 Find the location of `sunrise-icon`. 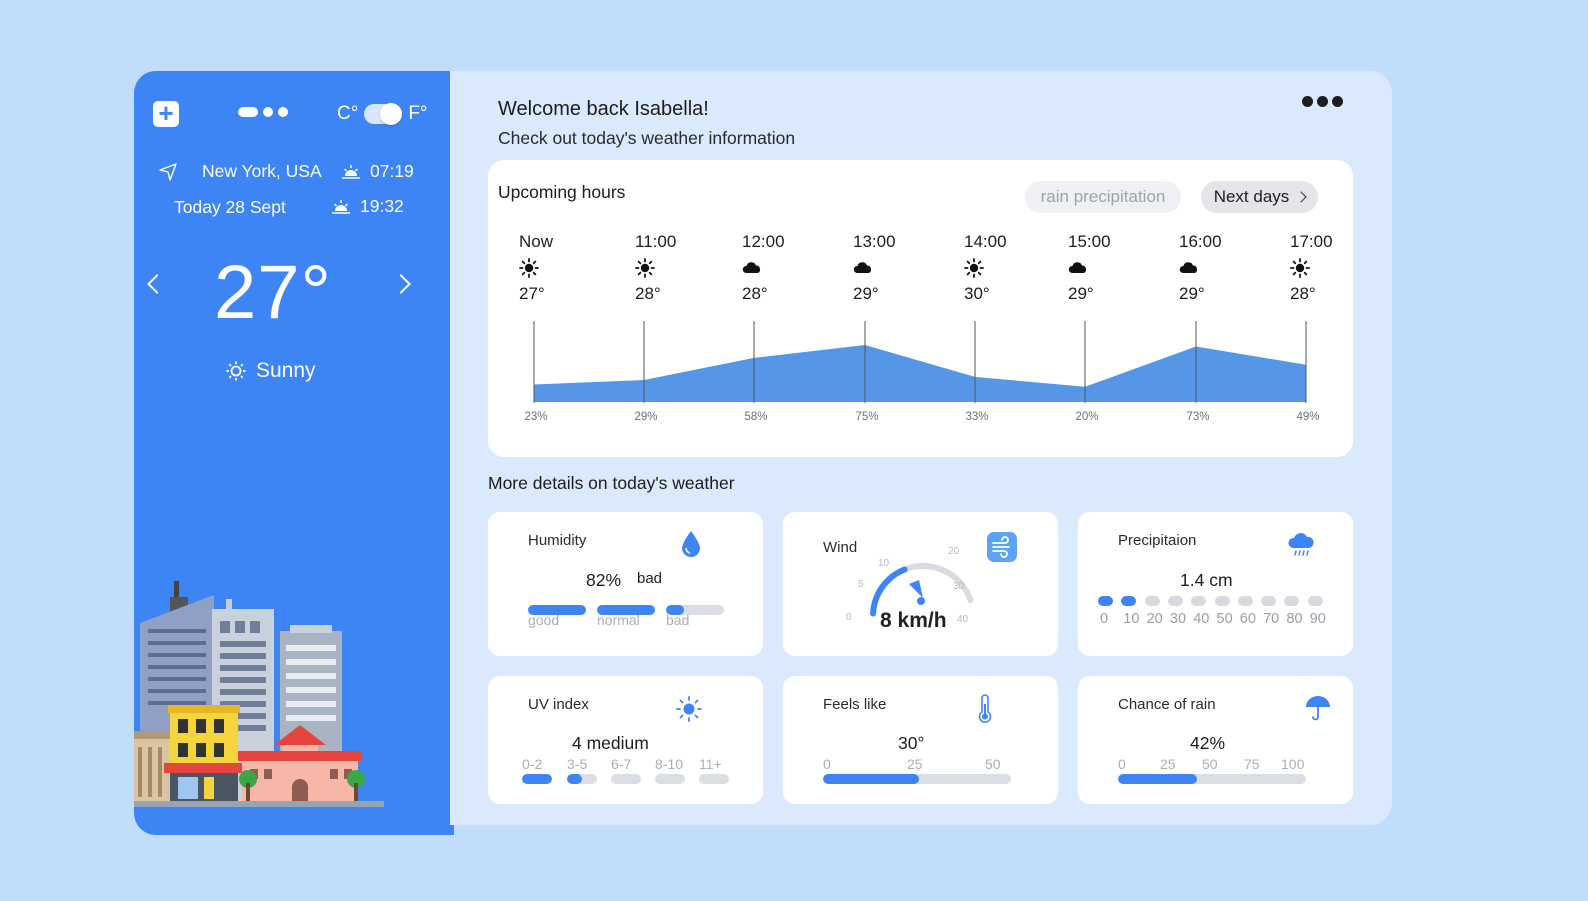

sunrise-icon is located at coordinates (351, 171).